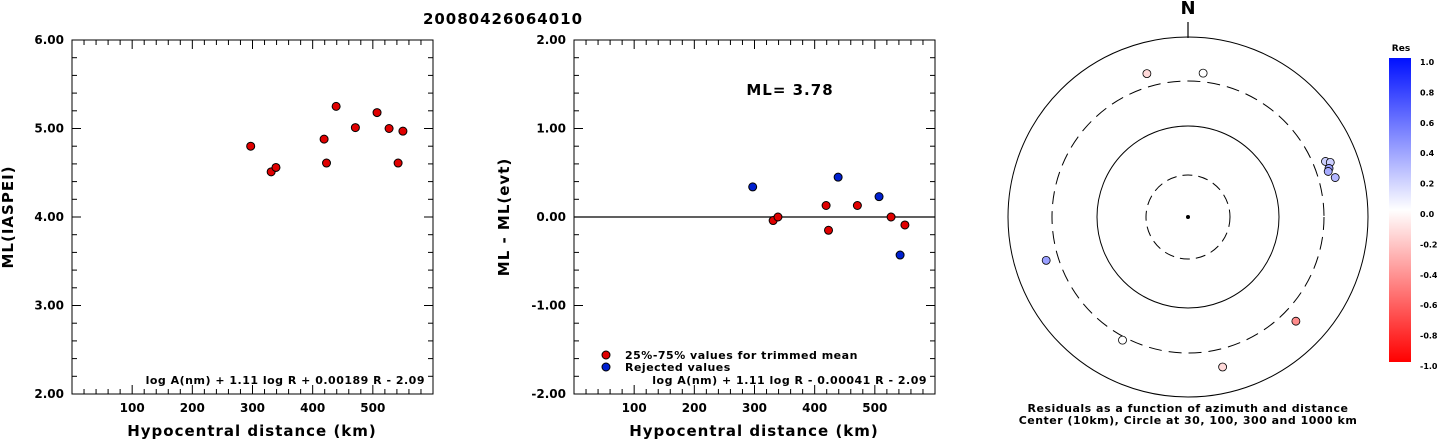 Image resolution: width=1437 pixels, height=441 pixels. Describe the element at coordinates (49, 129) in the screenshot. I see `y-tick-label: 5.00` at that location.